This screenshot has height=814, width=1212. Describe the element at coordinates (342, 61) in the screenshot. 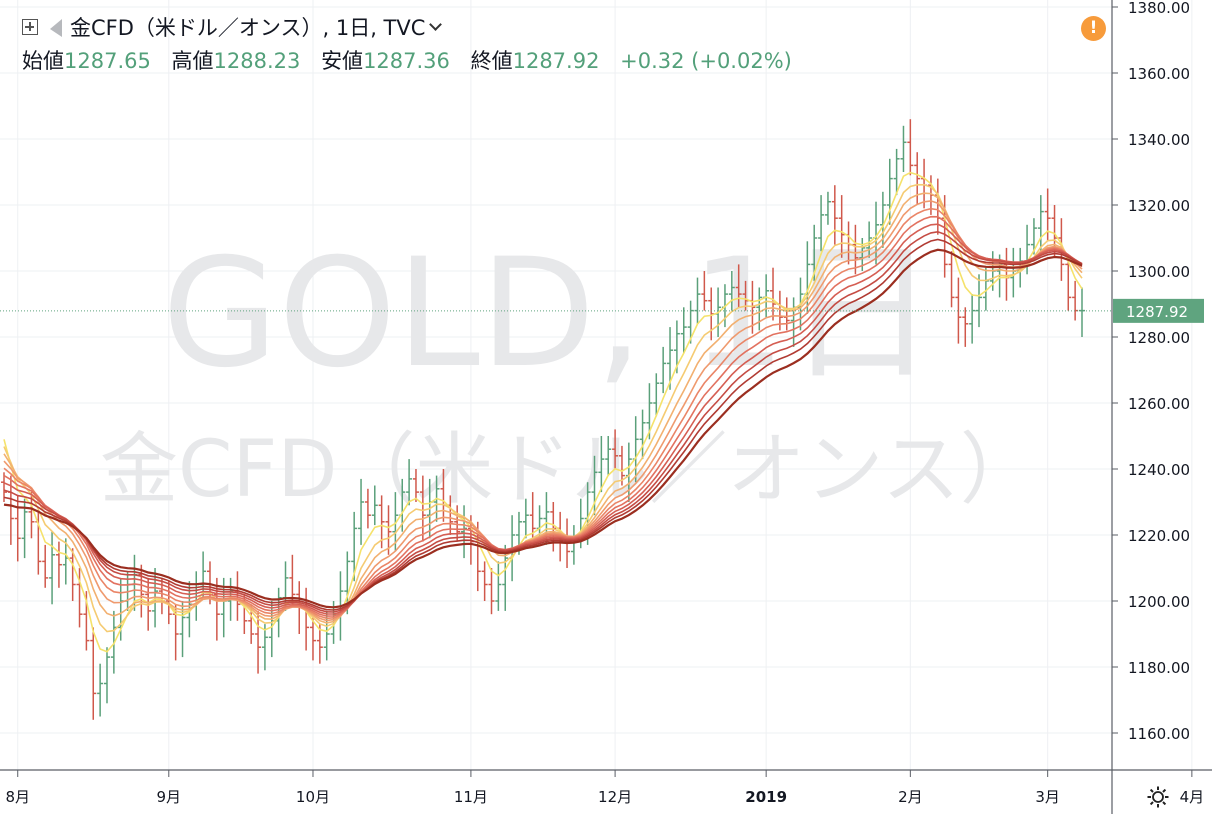

I see `low-label: 安値` at that location.